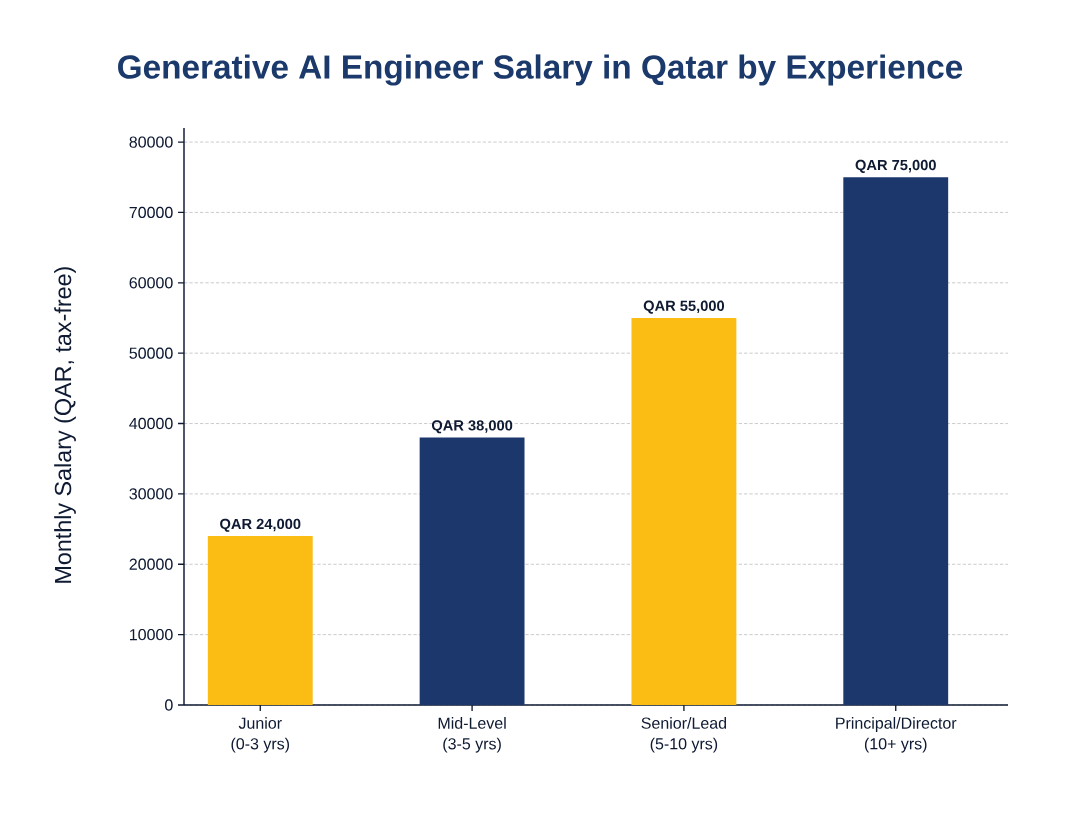 Image resolution: width=1080 pixels, height=838 pixels. I want to click on y-tick-label: 20000, so click(151, 564).